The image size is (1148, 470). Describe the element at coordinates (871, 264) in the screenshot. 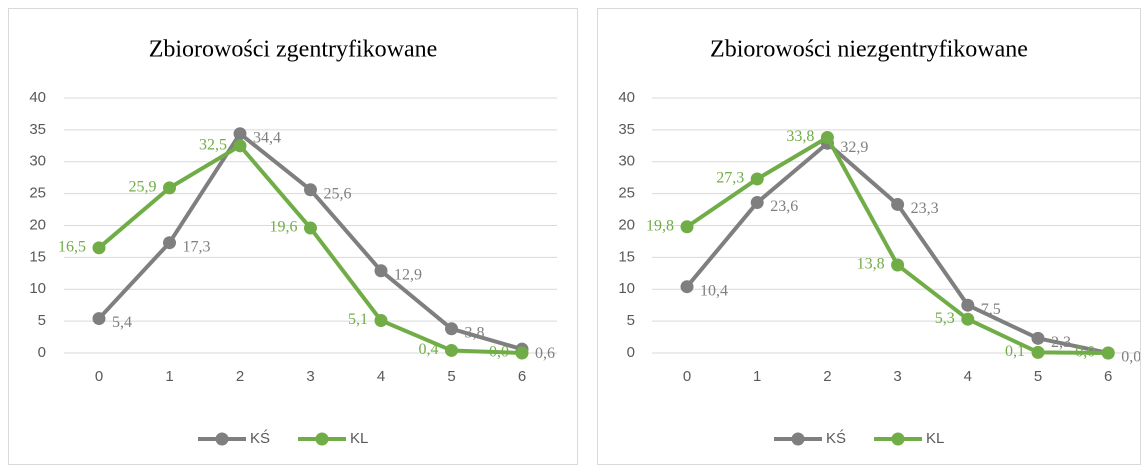

I see `data-label: 13,8` at that location.